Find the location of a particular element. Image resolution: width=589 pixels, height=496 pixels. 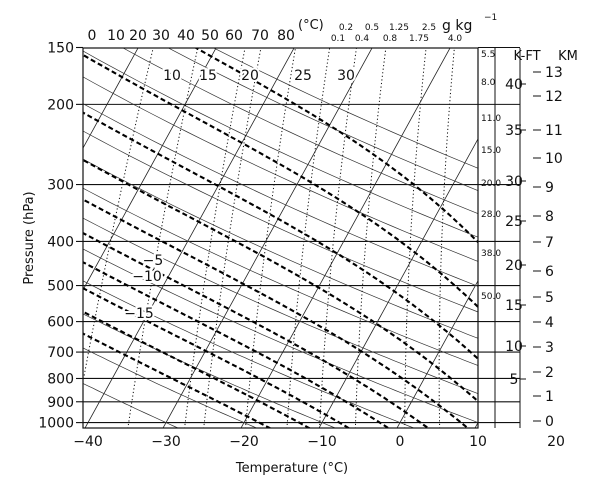

kft-label: 30 is located at coordinates (514, 182).